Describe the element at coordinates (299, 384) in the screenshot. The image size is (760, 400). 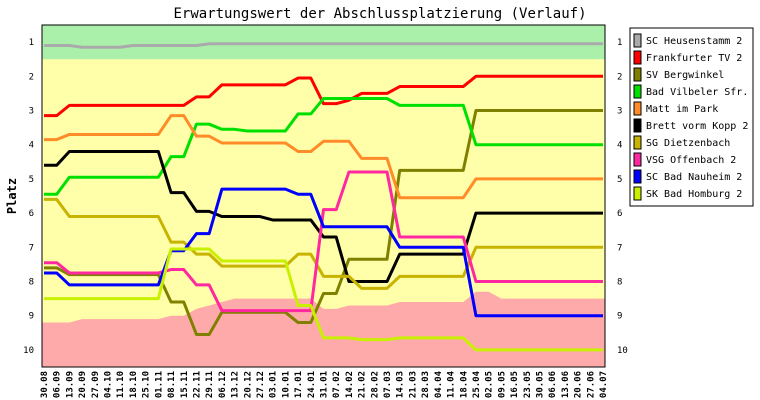
I see `x-tick-label: 17.01` at that location.